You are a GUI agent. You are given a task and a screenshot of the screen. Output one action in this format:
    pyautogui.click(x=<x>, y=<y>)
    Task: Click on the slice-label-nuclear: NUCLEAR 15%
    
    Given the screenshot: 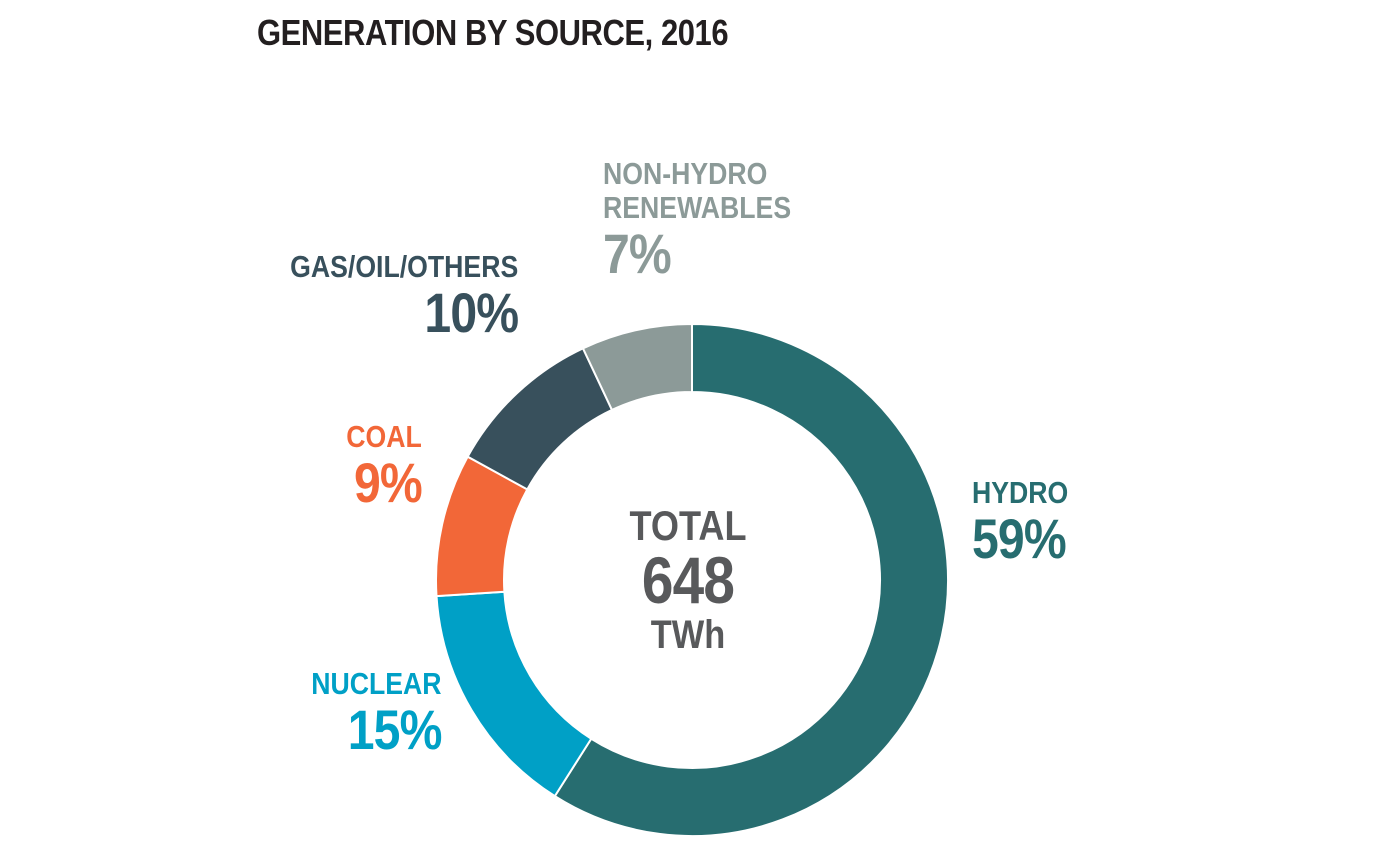 What is the action you would take?
    pyautogui.click(x=377, y=713)
    